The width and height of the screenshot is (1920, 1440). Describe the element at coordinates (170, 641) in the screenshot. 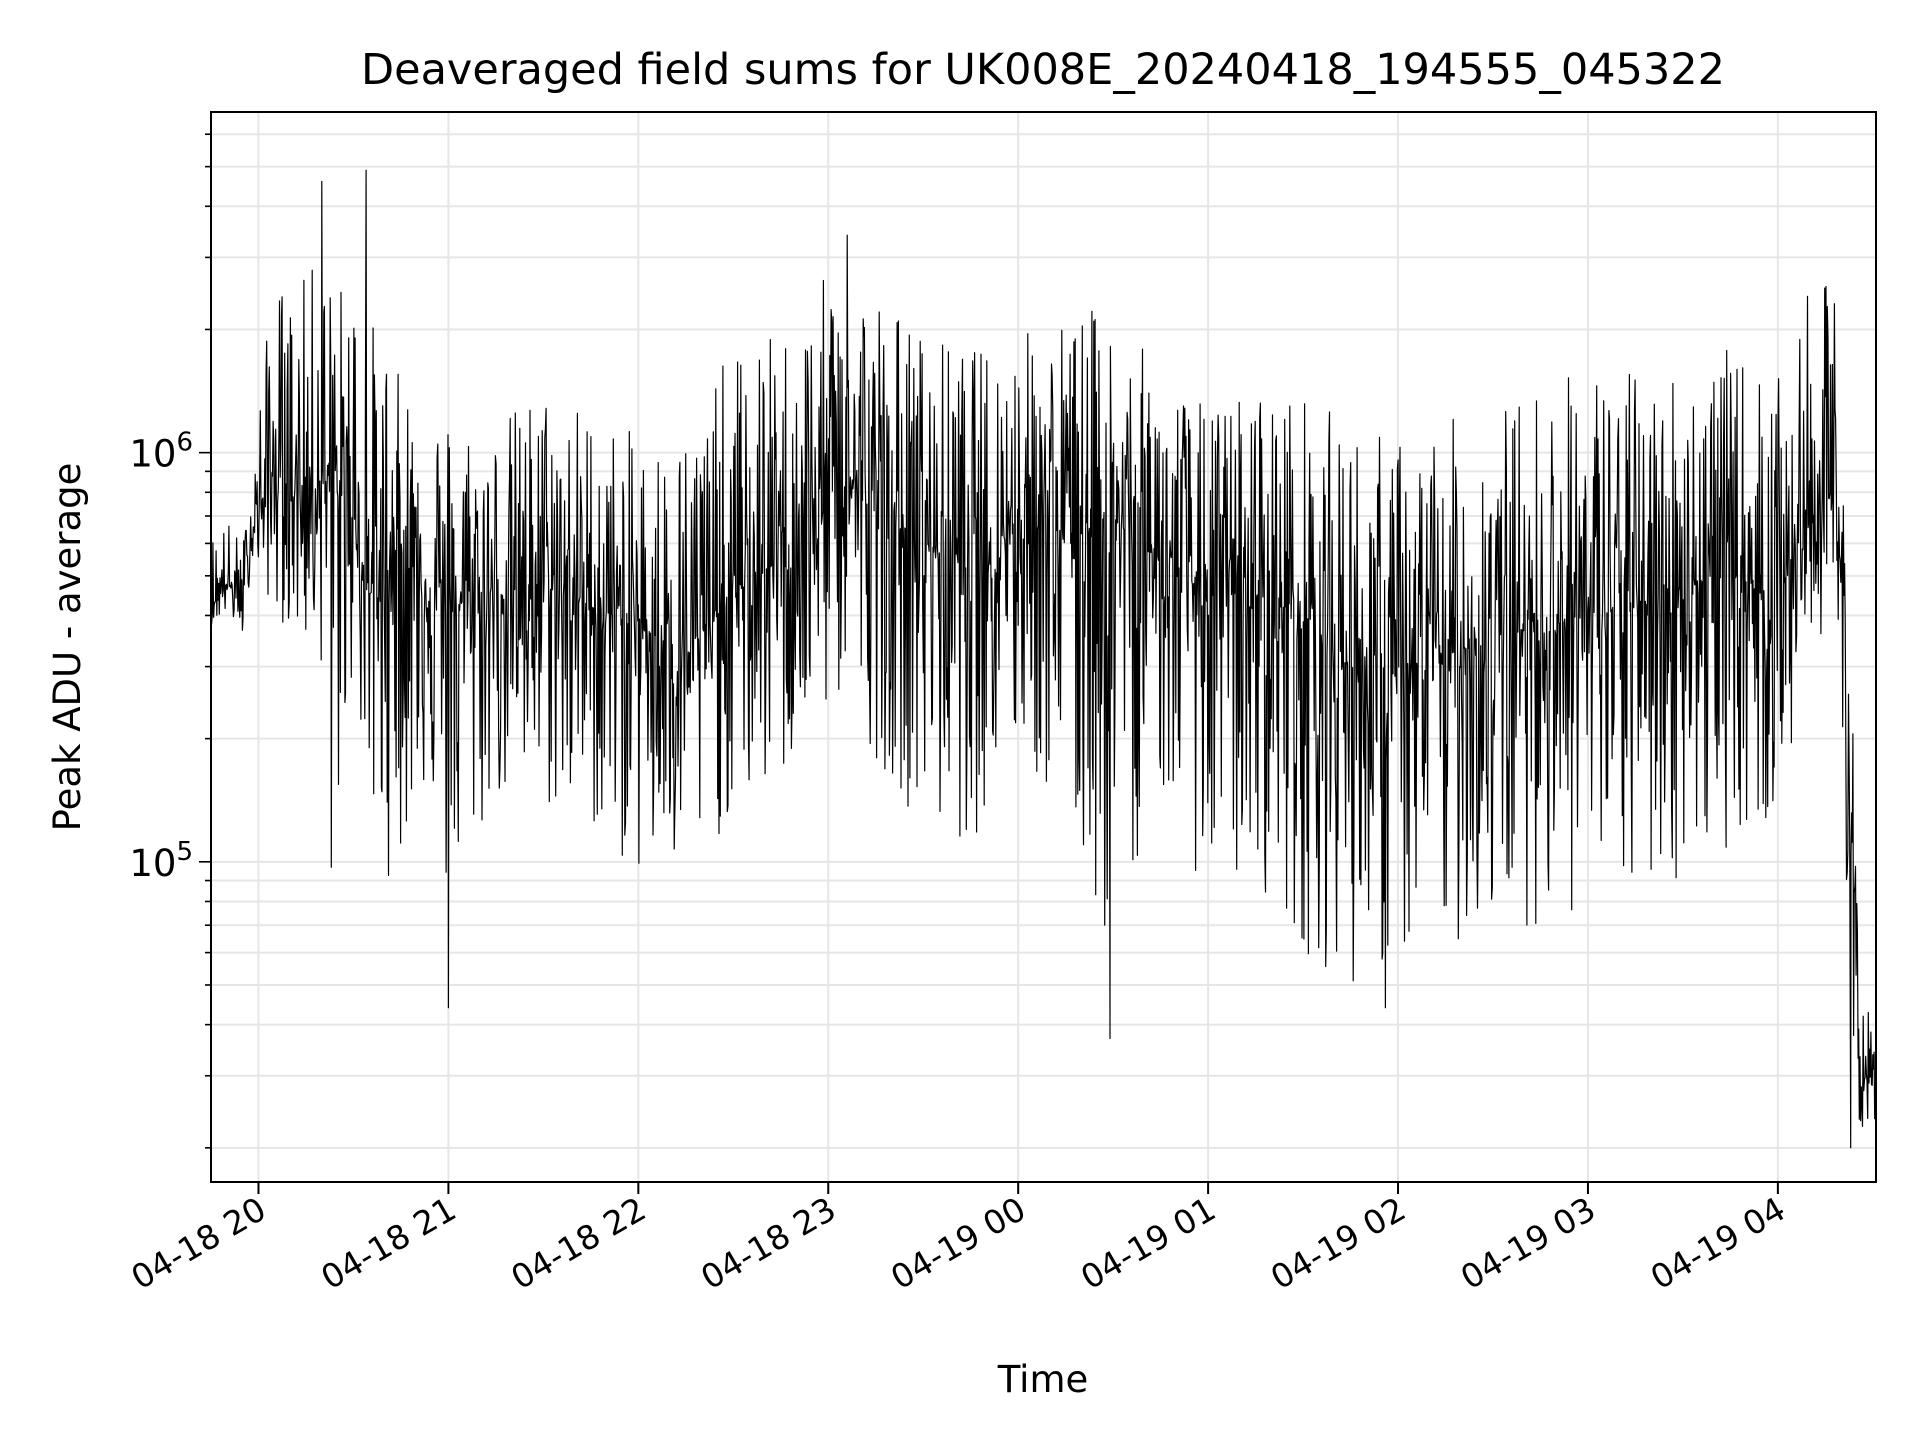

I see `y-axis-ticks: 105 106` at that location.